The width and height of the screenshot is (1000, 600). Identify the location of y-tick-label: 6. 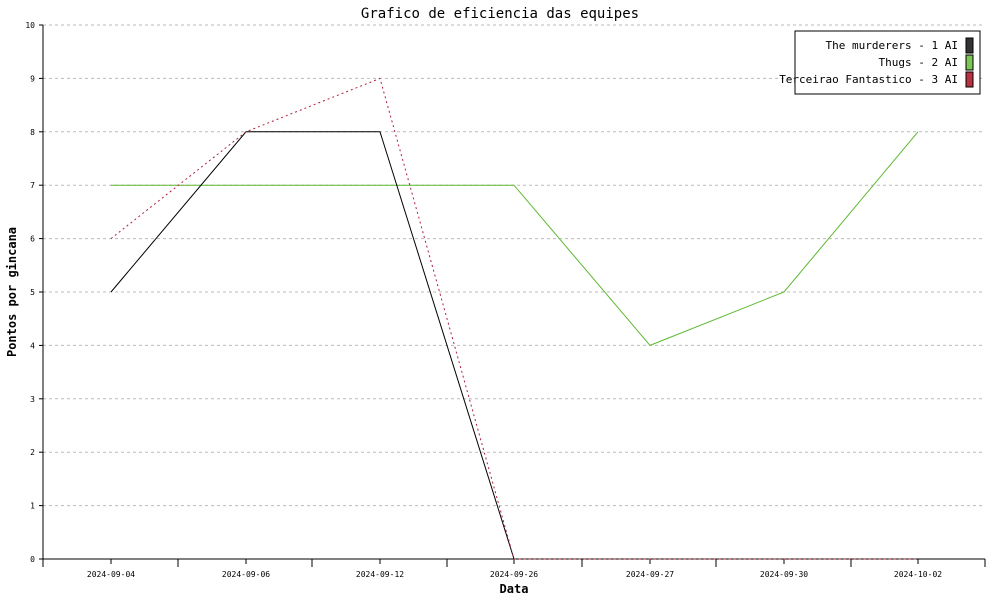
(32, 239).